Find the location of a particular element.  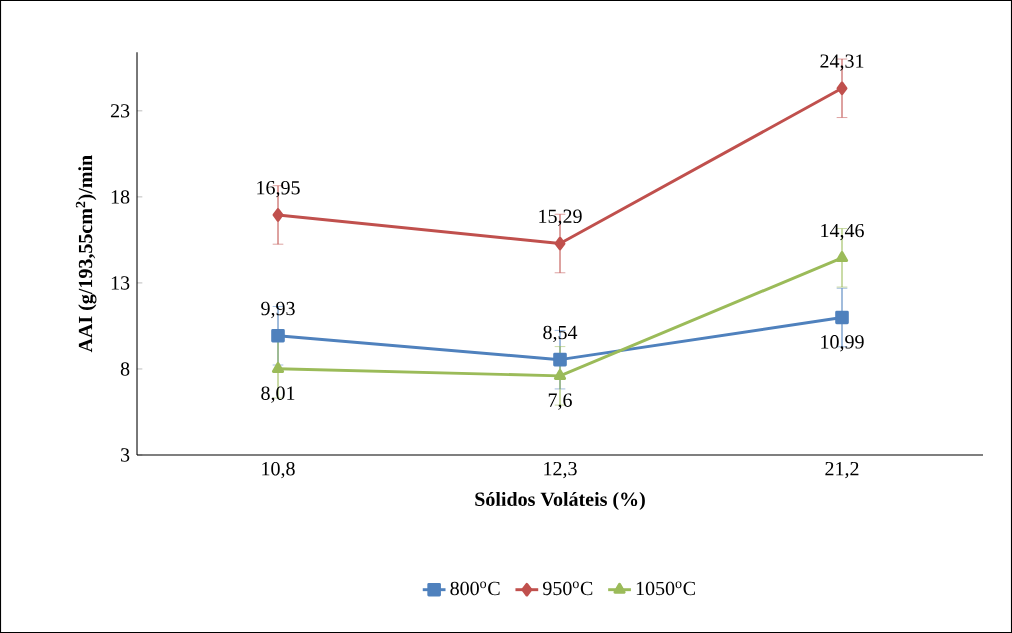

x-tick-label: 12,3 is located at coordinates (560, 470).